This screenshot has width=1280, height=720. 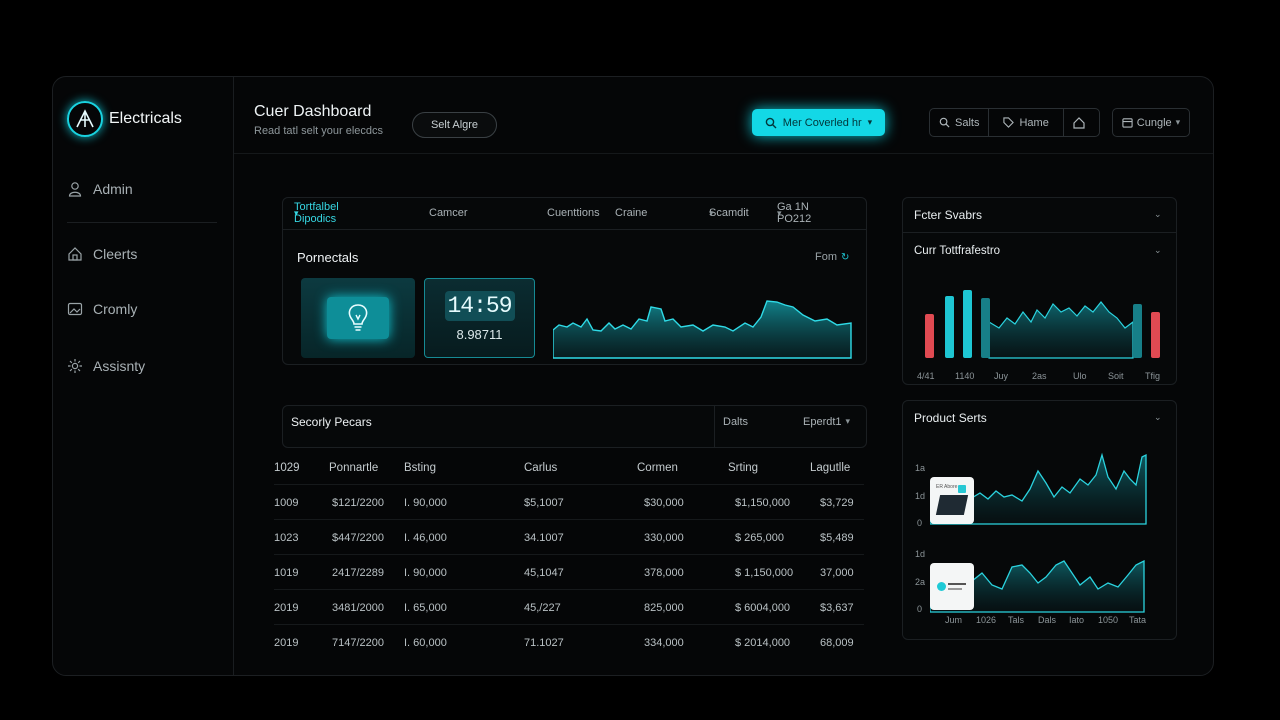 I want to click on column-header: Ponnartle, so click(x=354, y=468).